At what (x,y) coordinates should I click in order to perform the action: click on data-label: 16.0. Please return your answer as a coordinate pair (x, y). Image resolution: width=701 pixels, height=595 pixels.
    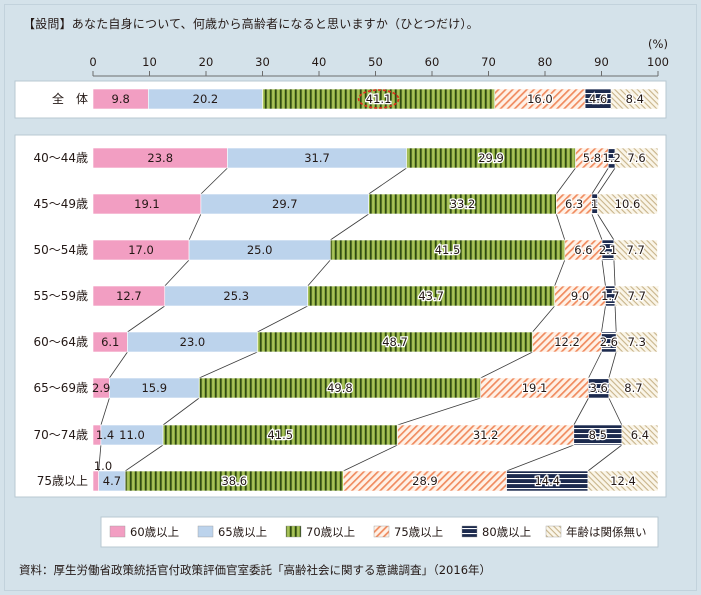
    Looking at the image, I should click on (540, 99).